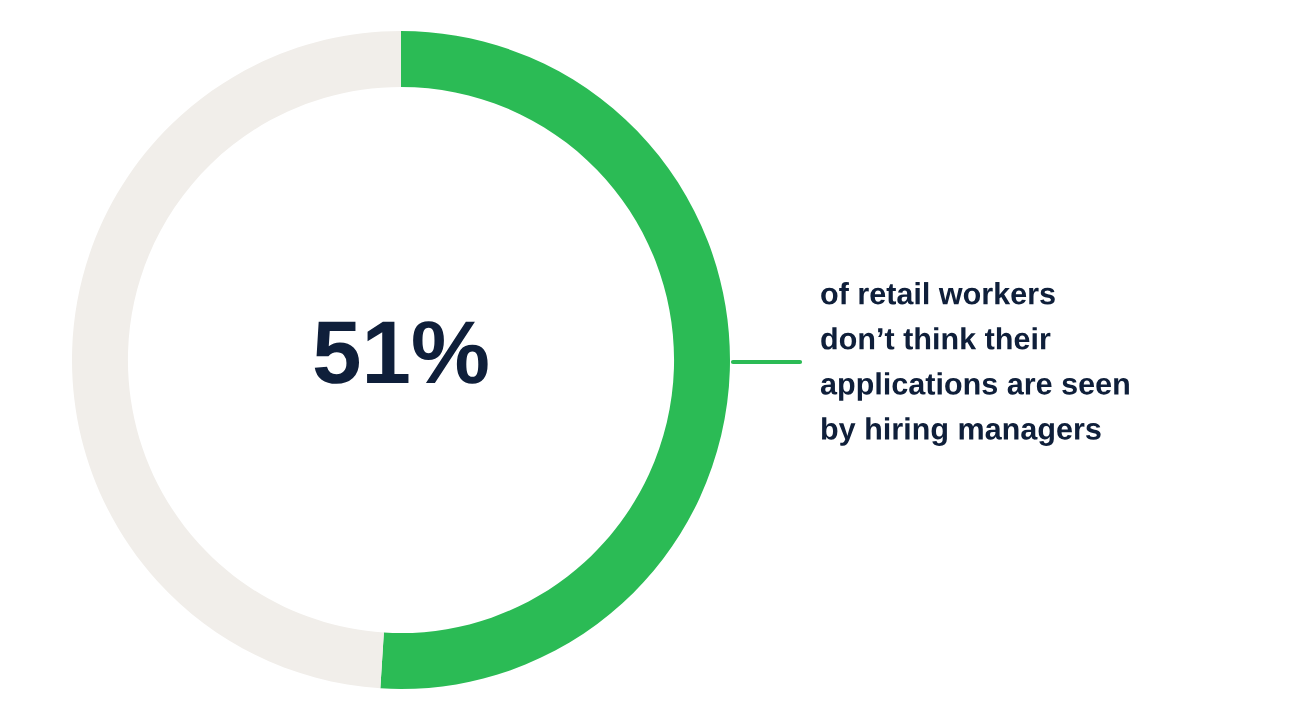 This screenshot has height=724, width=1300. I want to click on data-label: 51%, so click(401, 352).